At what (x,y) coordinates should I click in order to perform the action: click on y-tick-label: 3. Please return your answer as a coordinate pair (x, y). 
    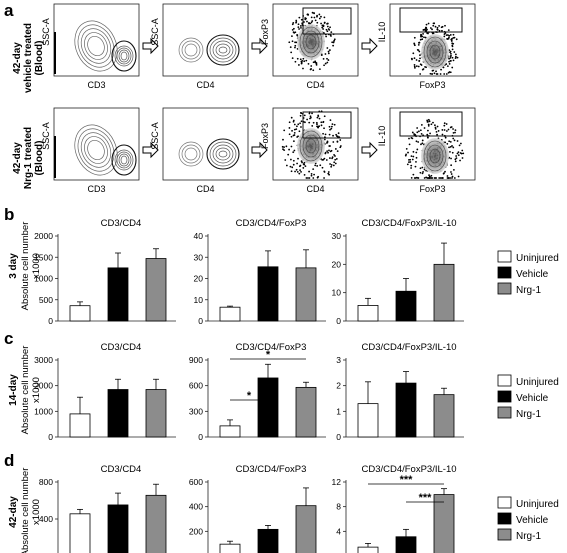
    Looking at the image, I should click on (338, 360).